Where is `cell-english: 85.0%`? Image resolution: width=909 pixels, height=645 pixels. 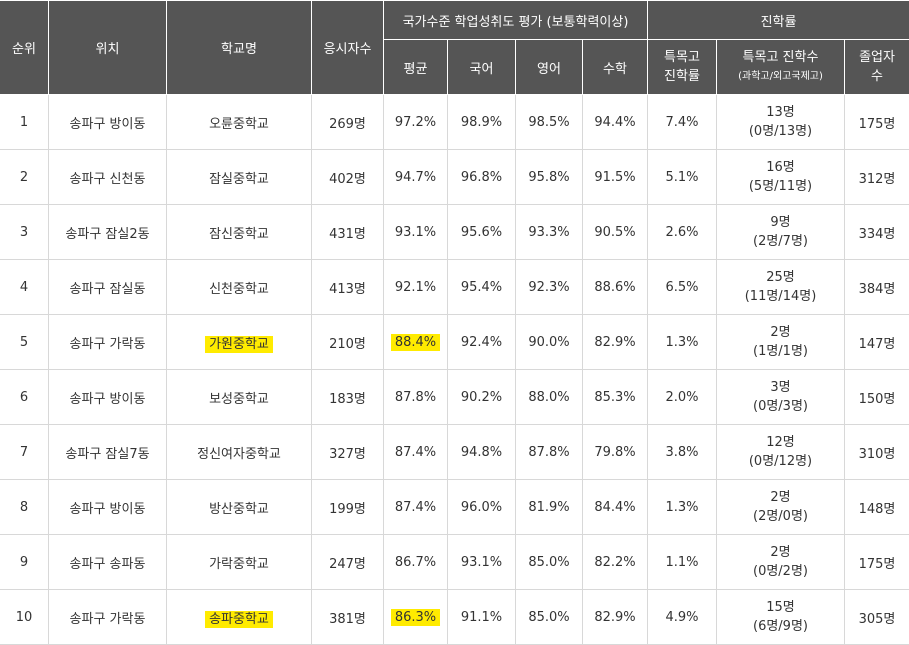 cell-english: 85.0% is located at coordinates (549, 562).